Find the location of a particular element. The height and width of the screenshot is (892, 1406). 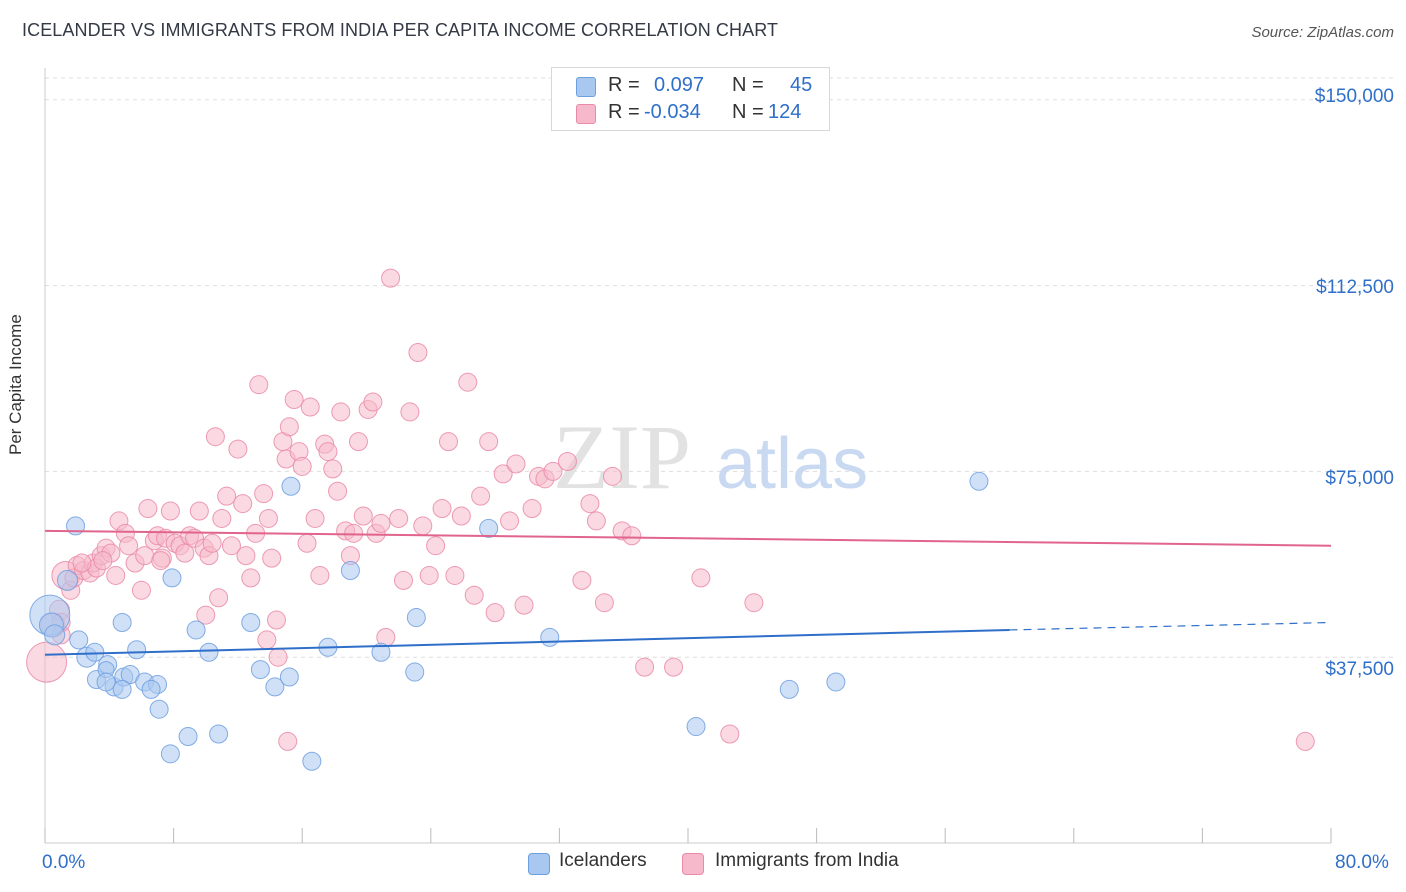

legend-r-label: R = is located at coordinates (624, 85).